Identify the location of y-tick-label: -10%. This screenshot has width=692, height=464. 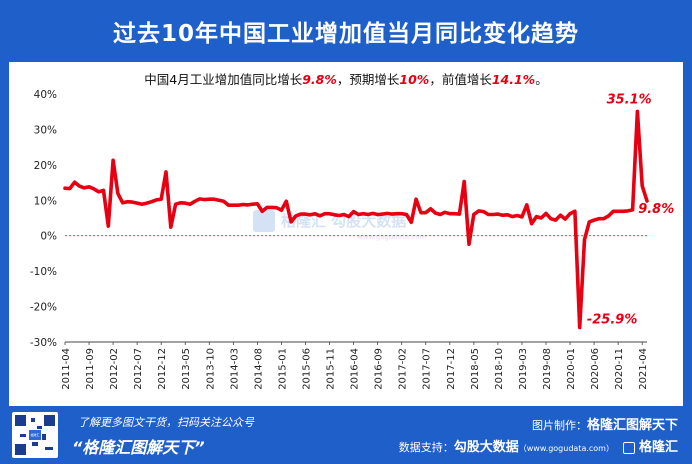
(43, 272).